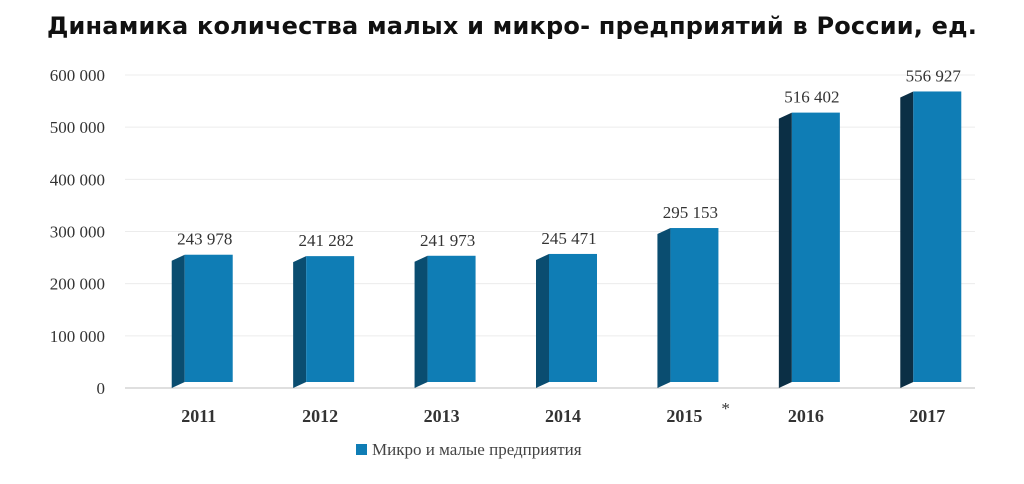  Describe the element at coordinates (811, 97) in the screenshot. I see `data-label: 516 402` at that location.